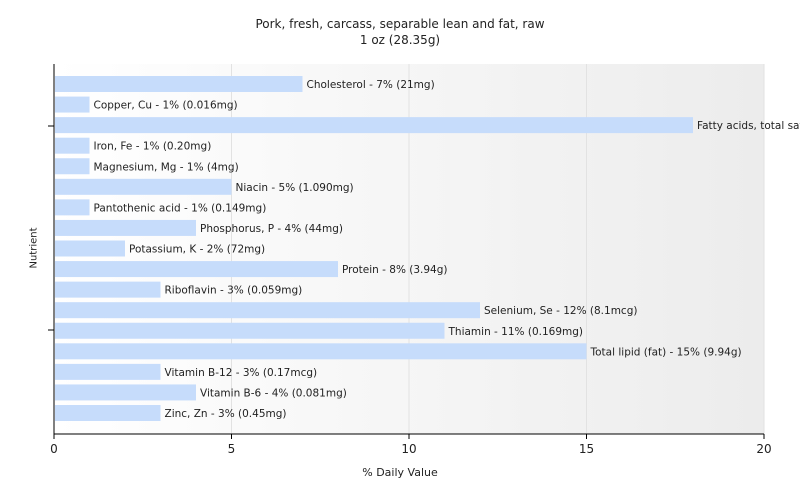 The height and width of the screenshot is (500, 800). Describe the element at coordinates (273, 393) in the screenshot. I see `bar-label: Vitamin B-6 - 4% (0.081mg)` at that location.